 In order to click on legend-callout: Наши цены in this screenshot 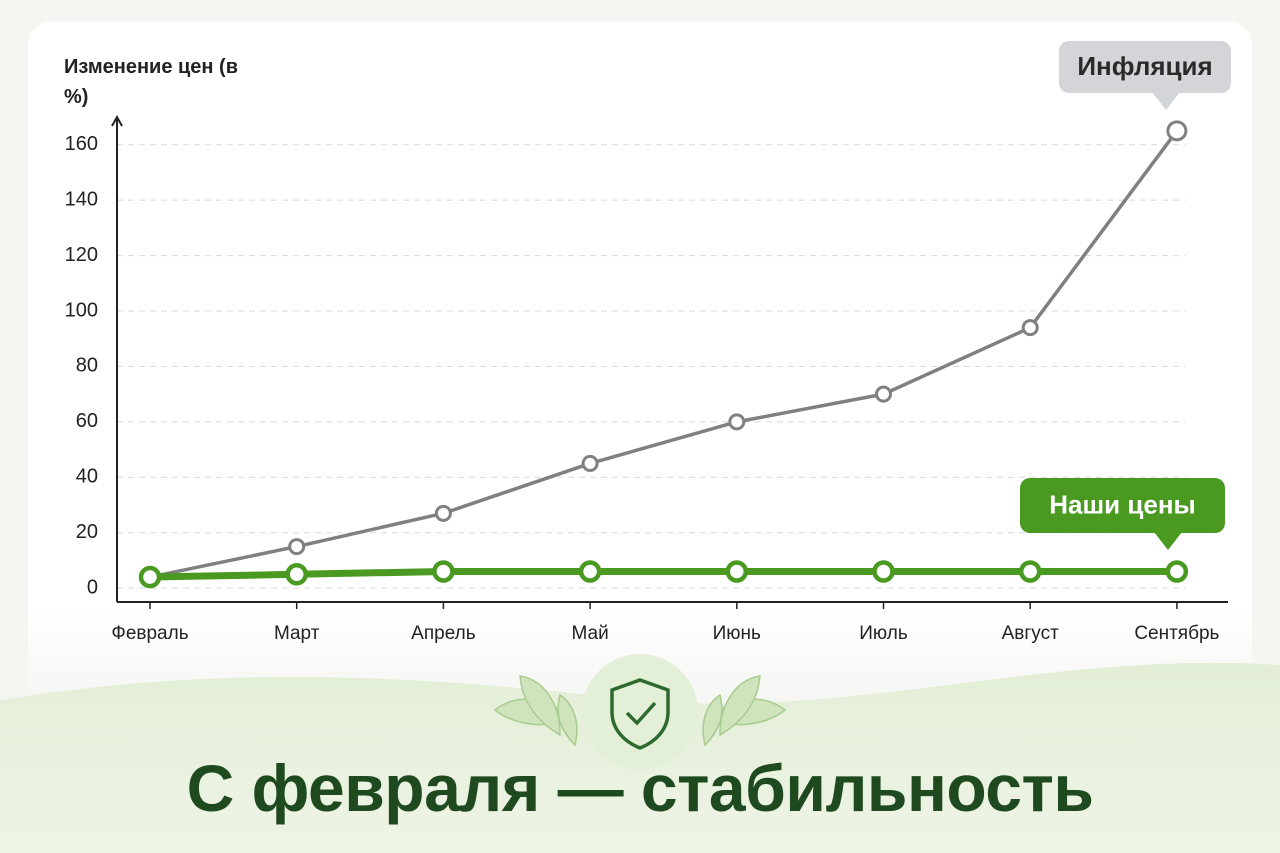, I will do `click(1122, 514)`.